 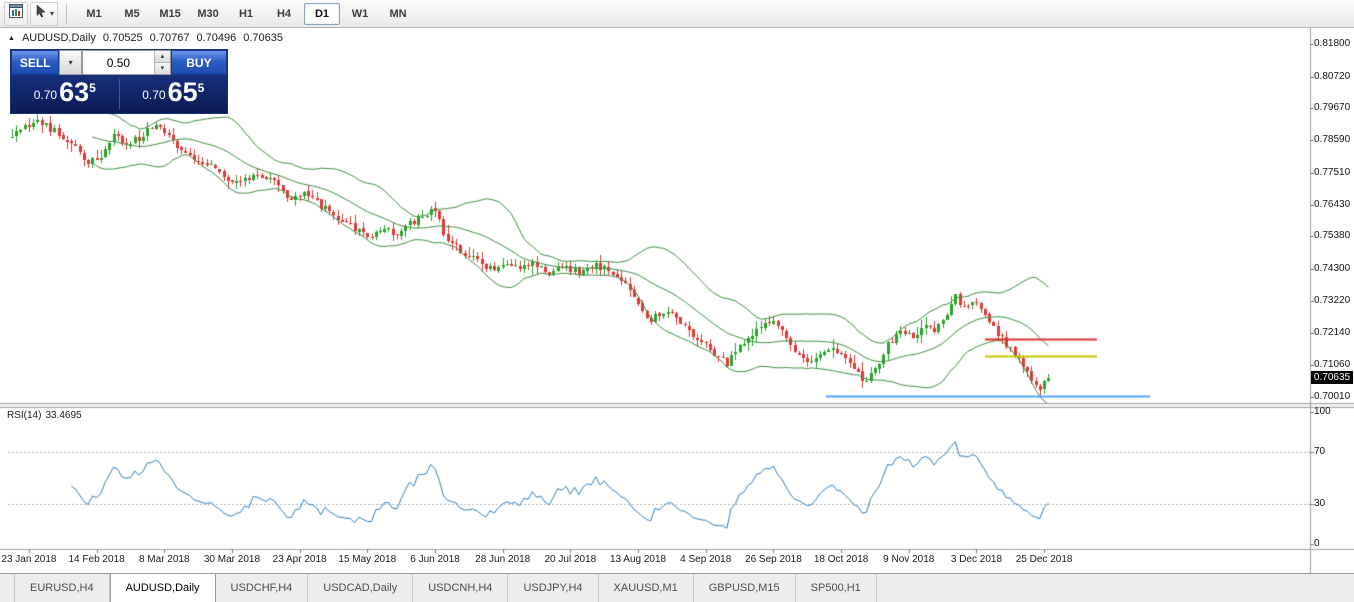 What do you see at coordinates (461, 588) in the screenshot?
I see `chart-tab-usdcnh-h4: USDCNH,H4` at bounding box center [461, 588].